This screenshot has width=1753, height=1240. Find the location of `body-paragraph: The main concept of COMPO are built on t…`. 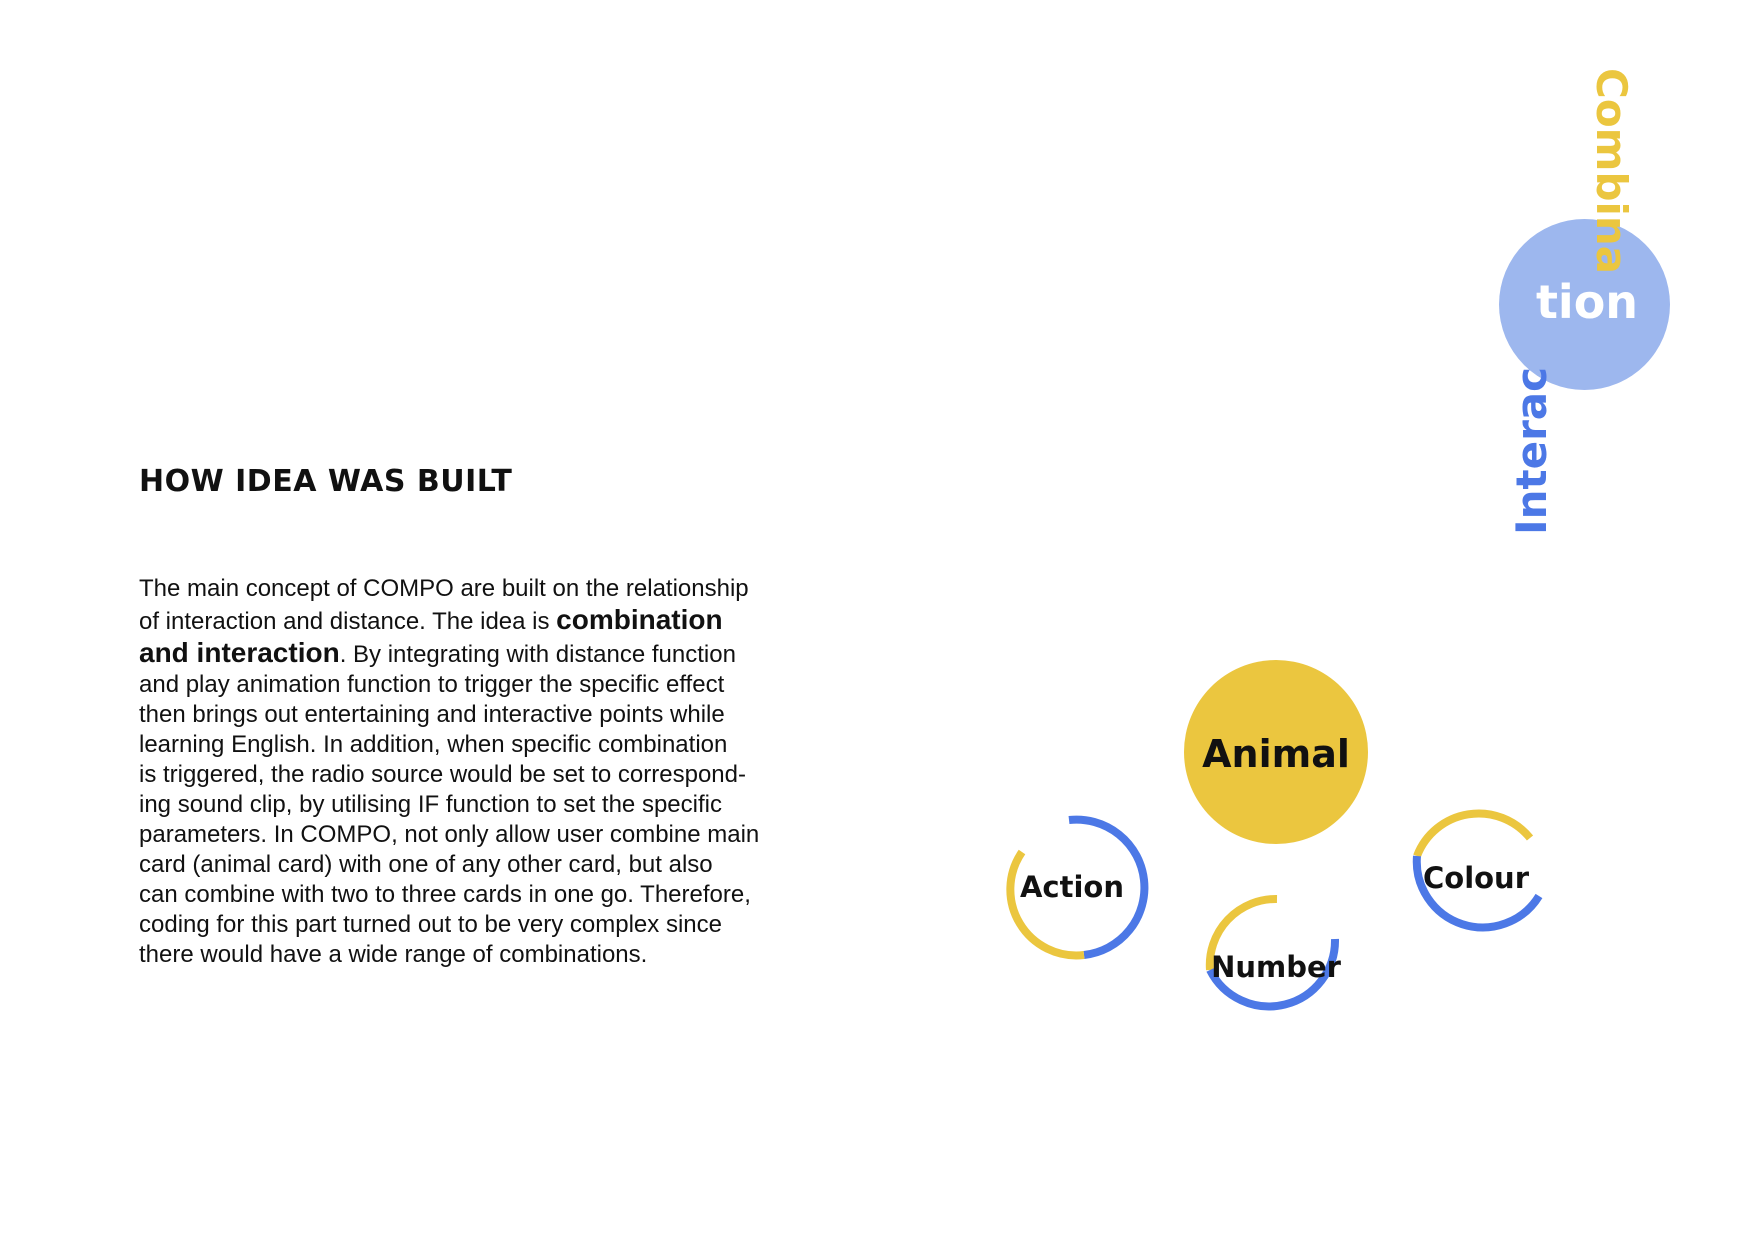

body-paragraph: The main concept of COMPO are built on t… is located at coordinates (479, 772).